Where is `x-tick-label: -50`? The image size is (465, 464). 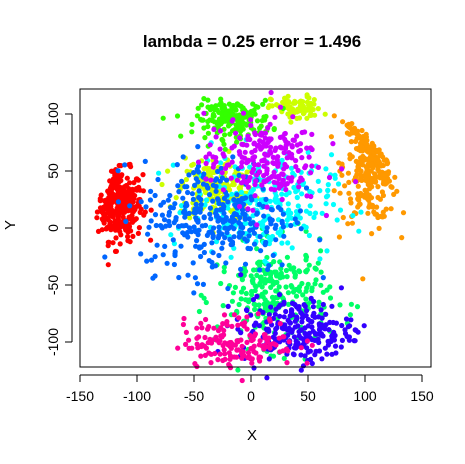 x-tick-label: -50 is located at coordinates (194, 396).